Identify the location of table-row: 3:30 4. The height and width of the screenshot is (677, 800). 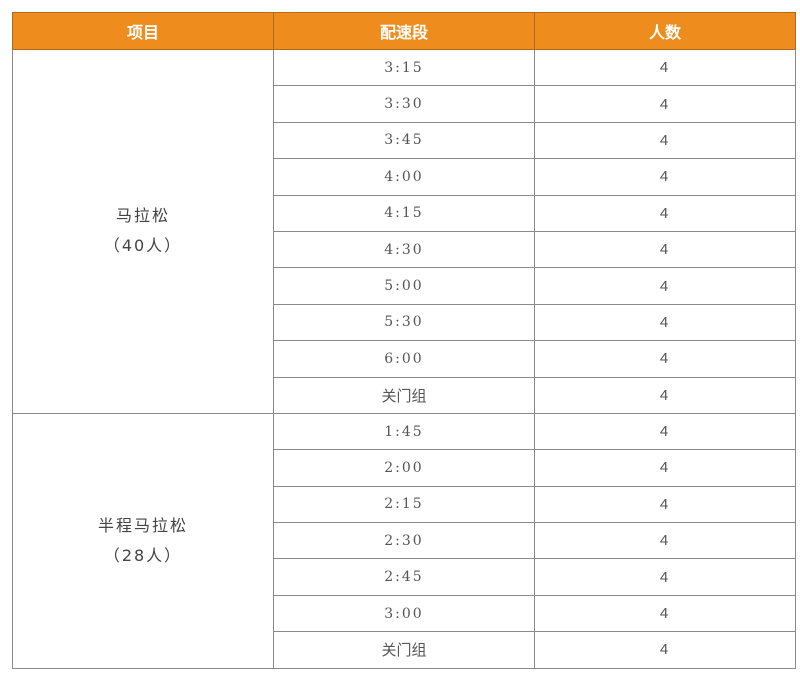
(404, 104).